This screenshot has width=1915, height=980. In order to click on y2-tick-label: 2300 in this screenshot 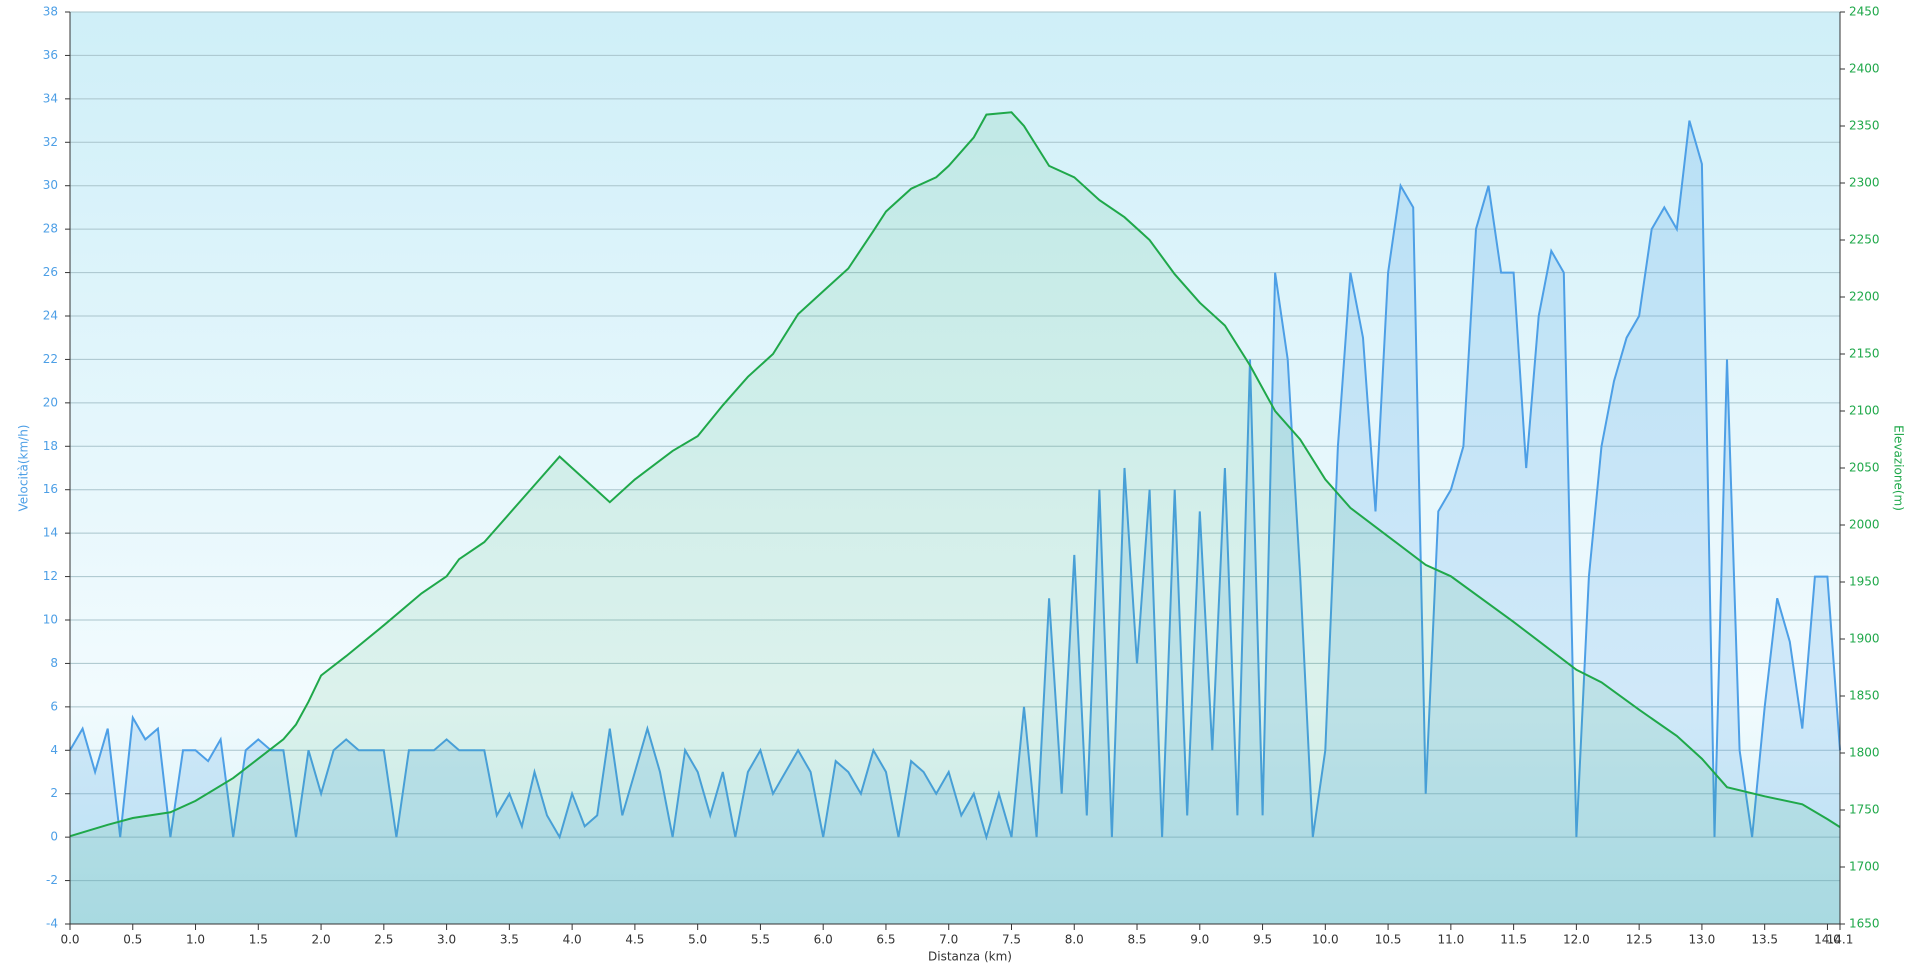, I will do `click(1864, 183)`.